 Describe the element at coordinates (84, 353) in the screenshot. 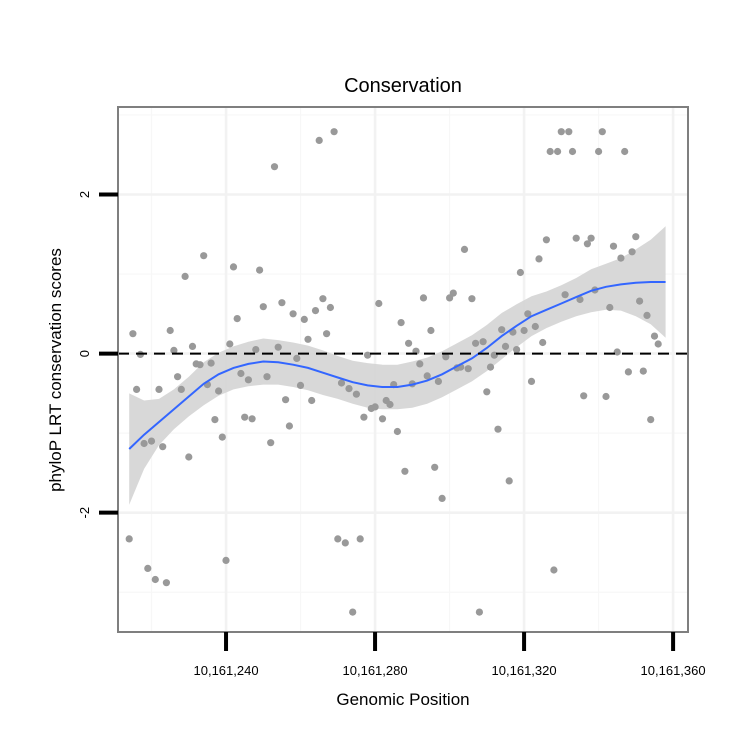

I see `y-tick-label: 0` at that location.